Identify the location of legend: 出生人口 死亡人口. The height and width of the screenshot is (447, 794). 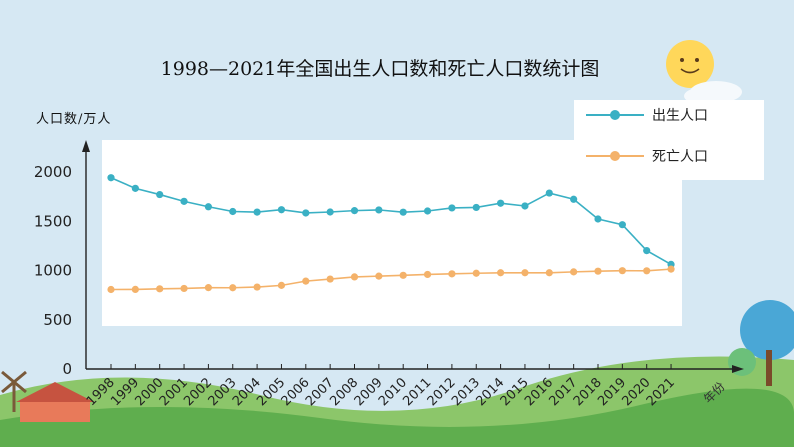
(669, 140).